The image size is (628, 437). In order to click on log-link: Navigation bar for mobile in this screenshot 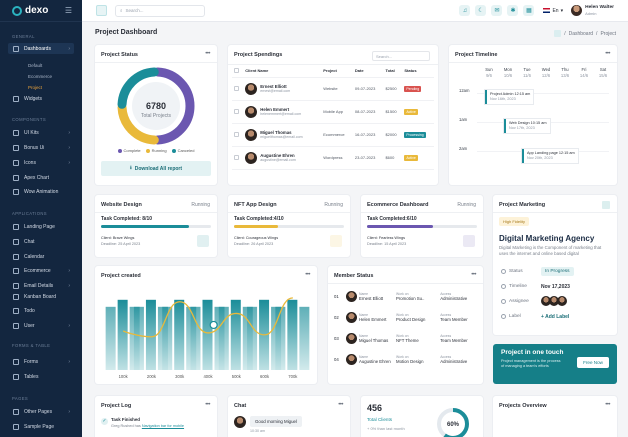, I will do `click(163, 426)`.